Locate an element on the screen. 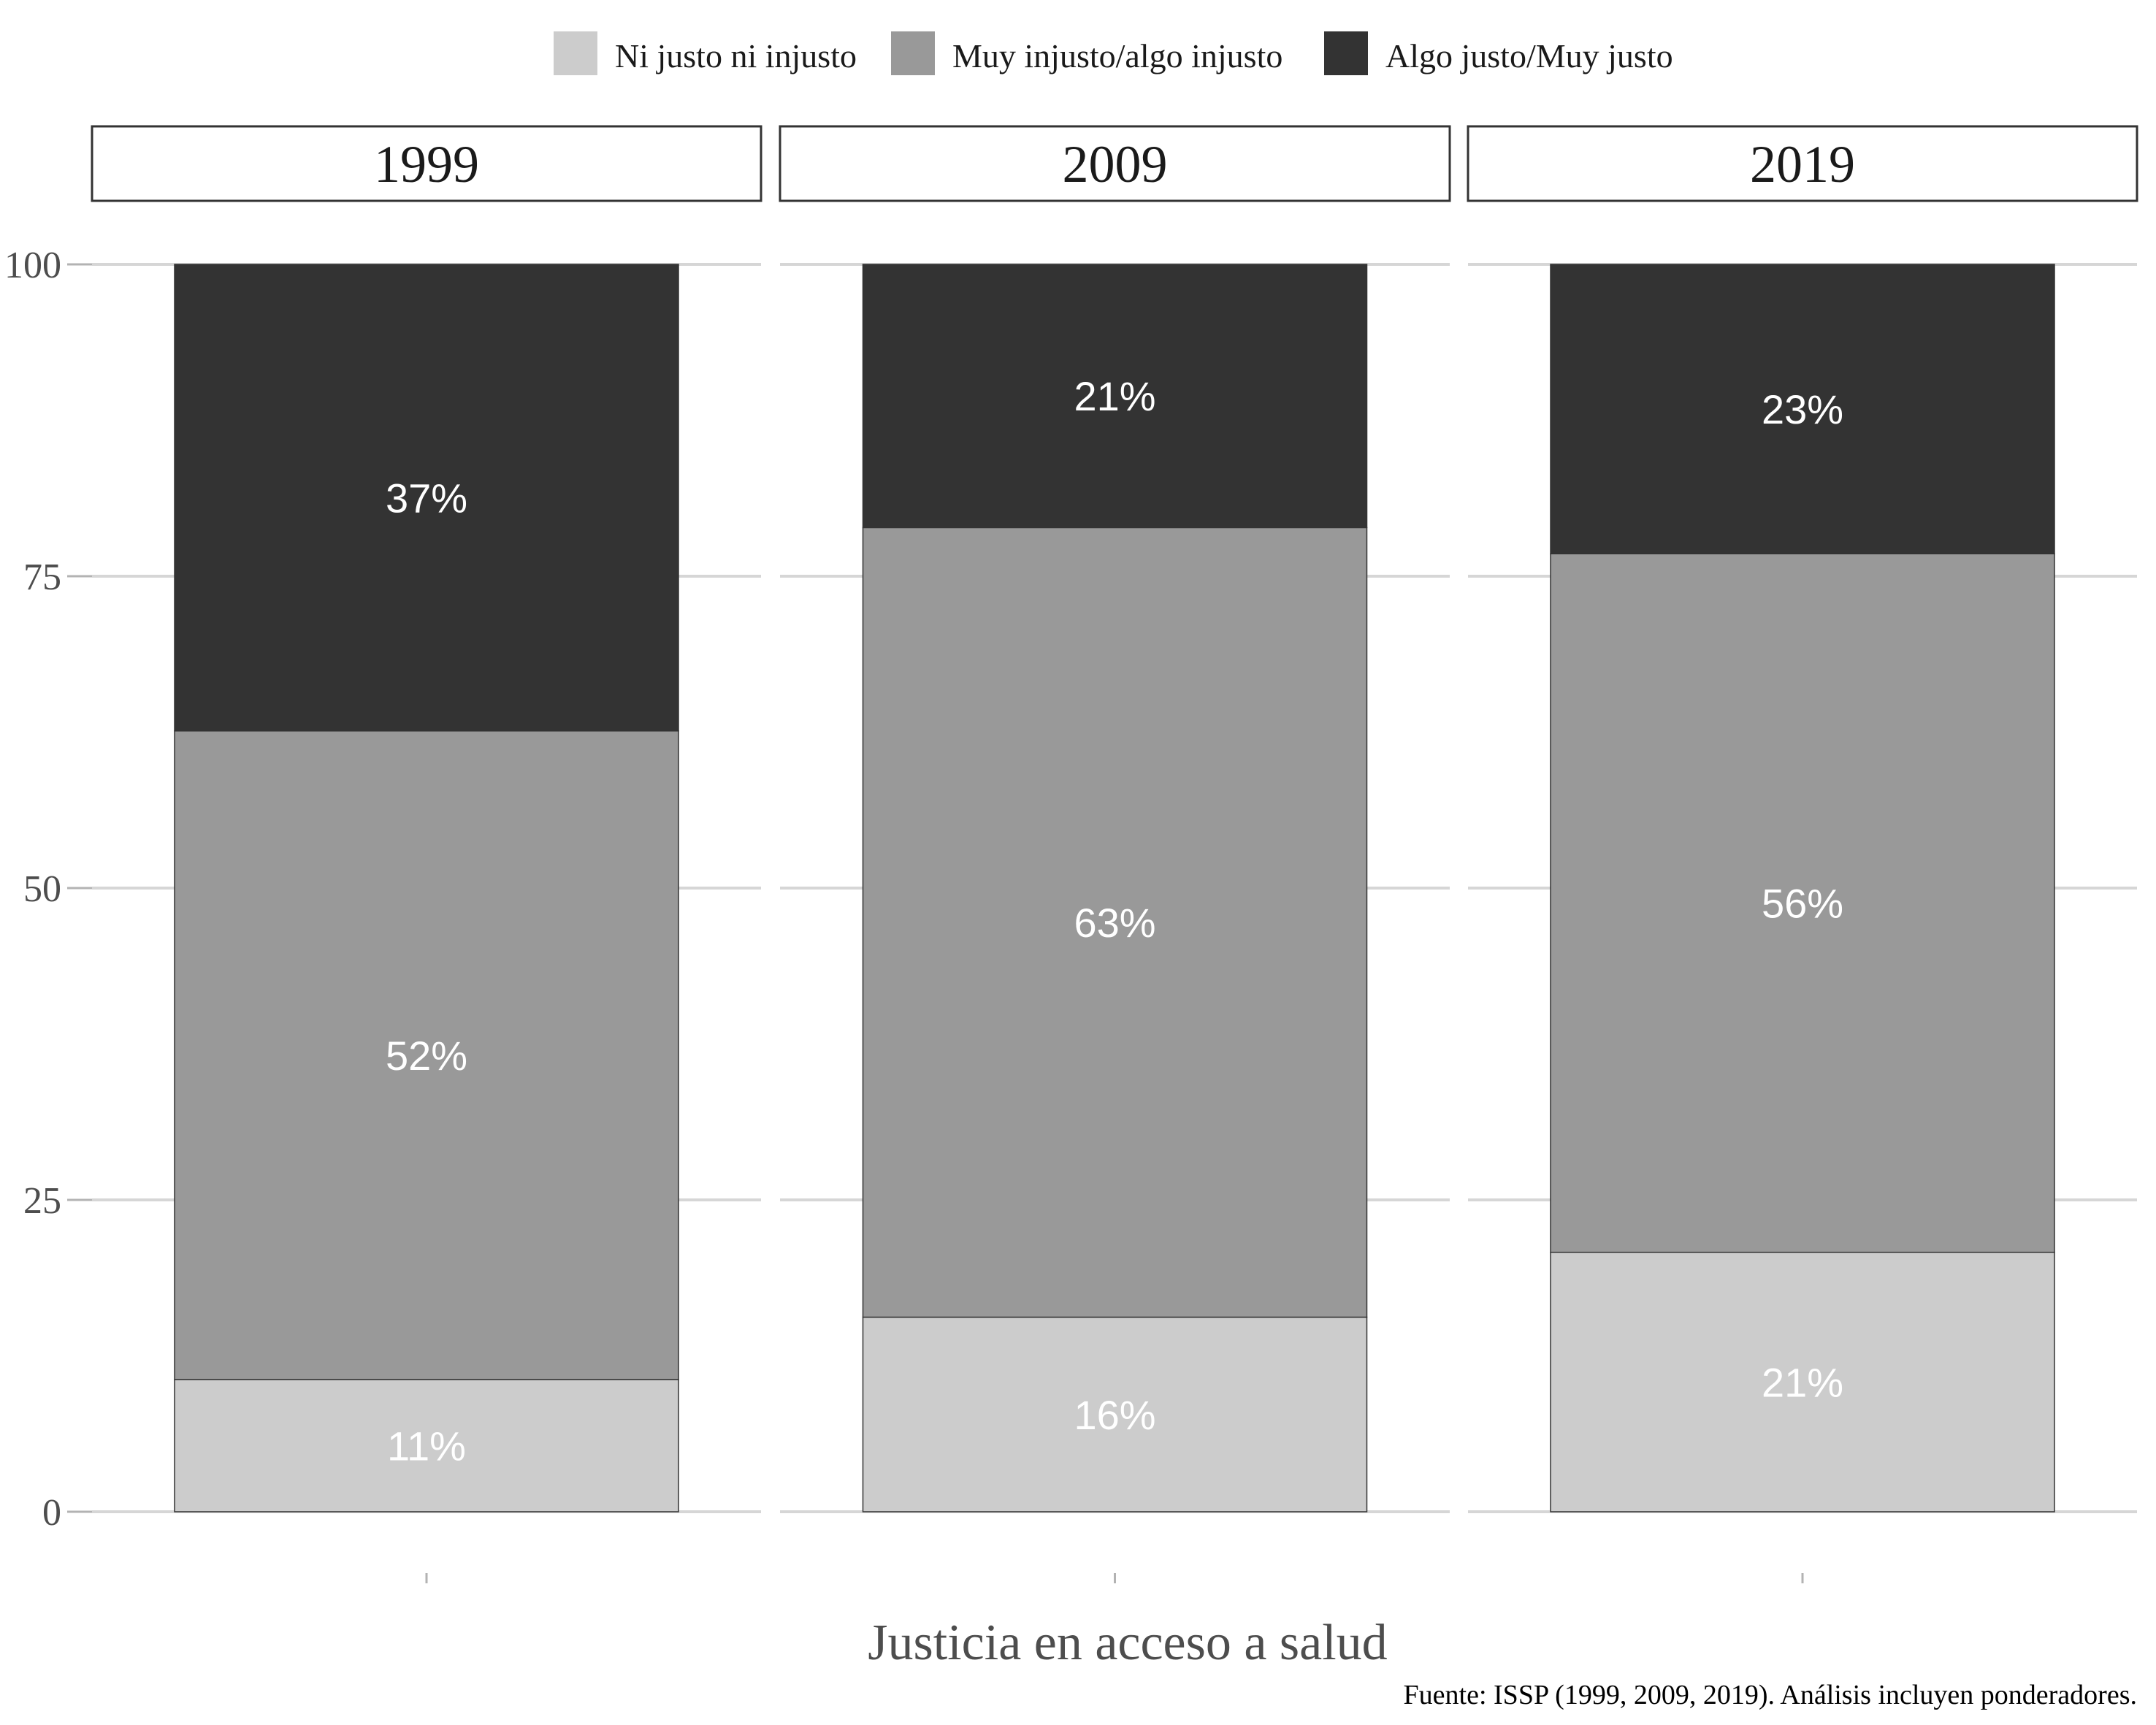 The image size is (2156, 1725). facet-strip-label: 2019 is located at coordinates (1803, 164).